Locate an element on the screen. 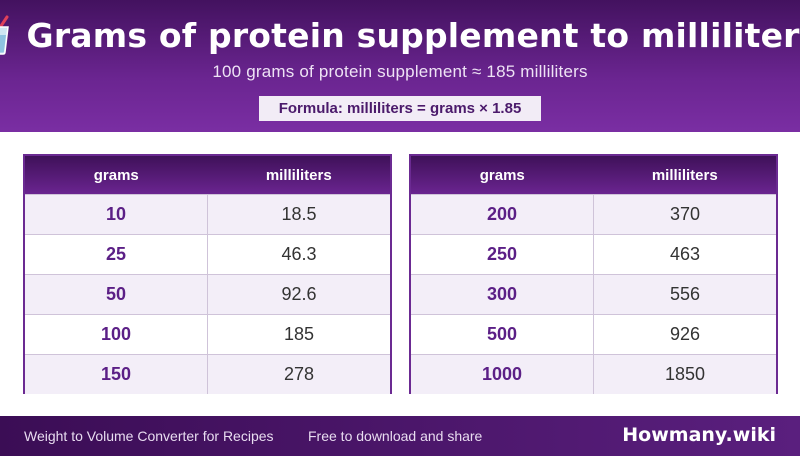 This screenshot has height=456, width=800. table-row: 50 92.6 is located at coordinates (207, 294).